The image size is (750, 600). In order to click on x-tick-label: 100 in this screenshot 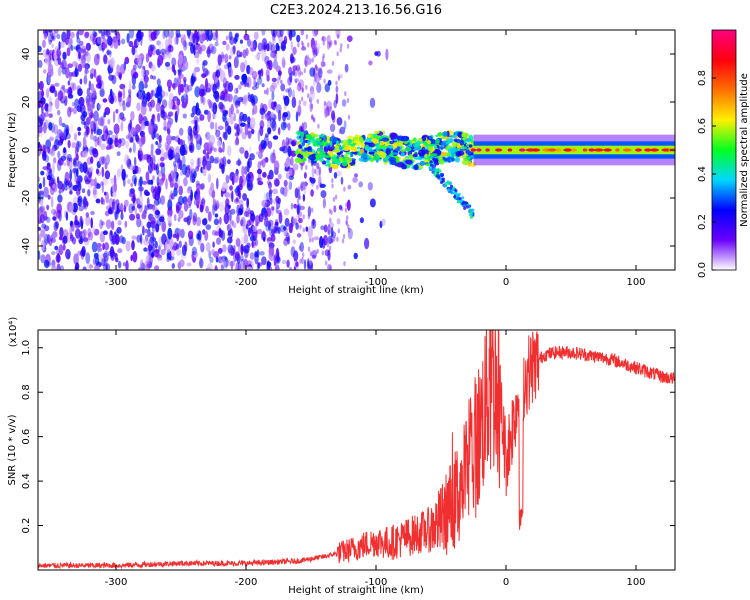, I will do `click(635, 582)`.